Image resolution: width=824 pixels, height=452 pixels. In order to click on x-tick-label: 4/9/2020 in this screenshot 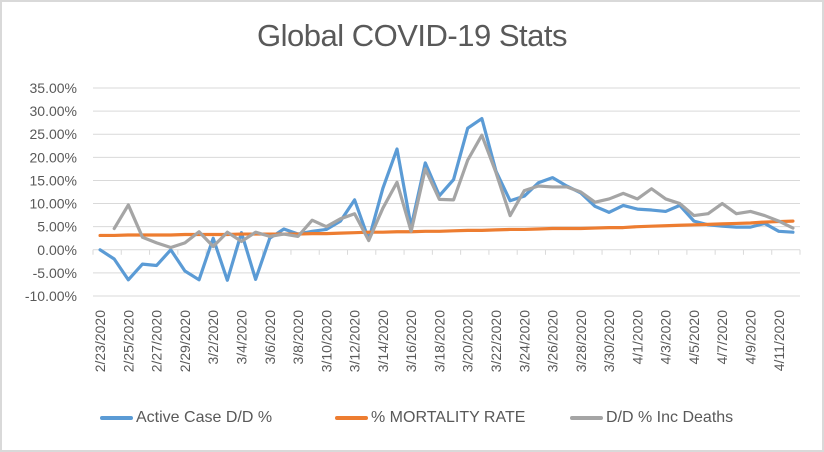, I will do `click(751, 337)`.